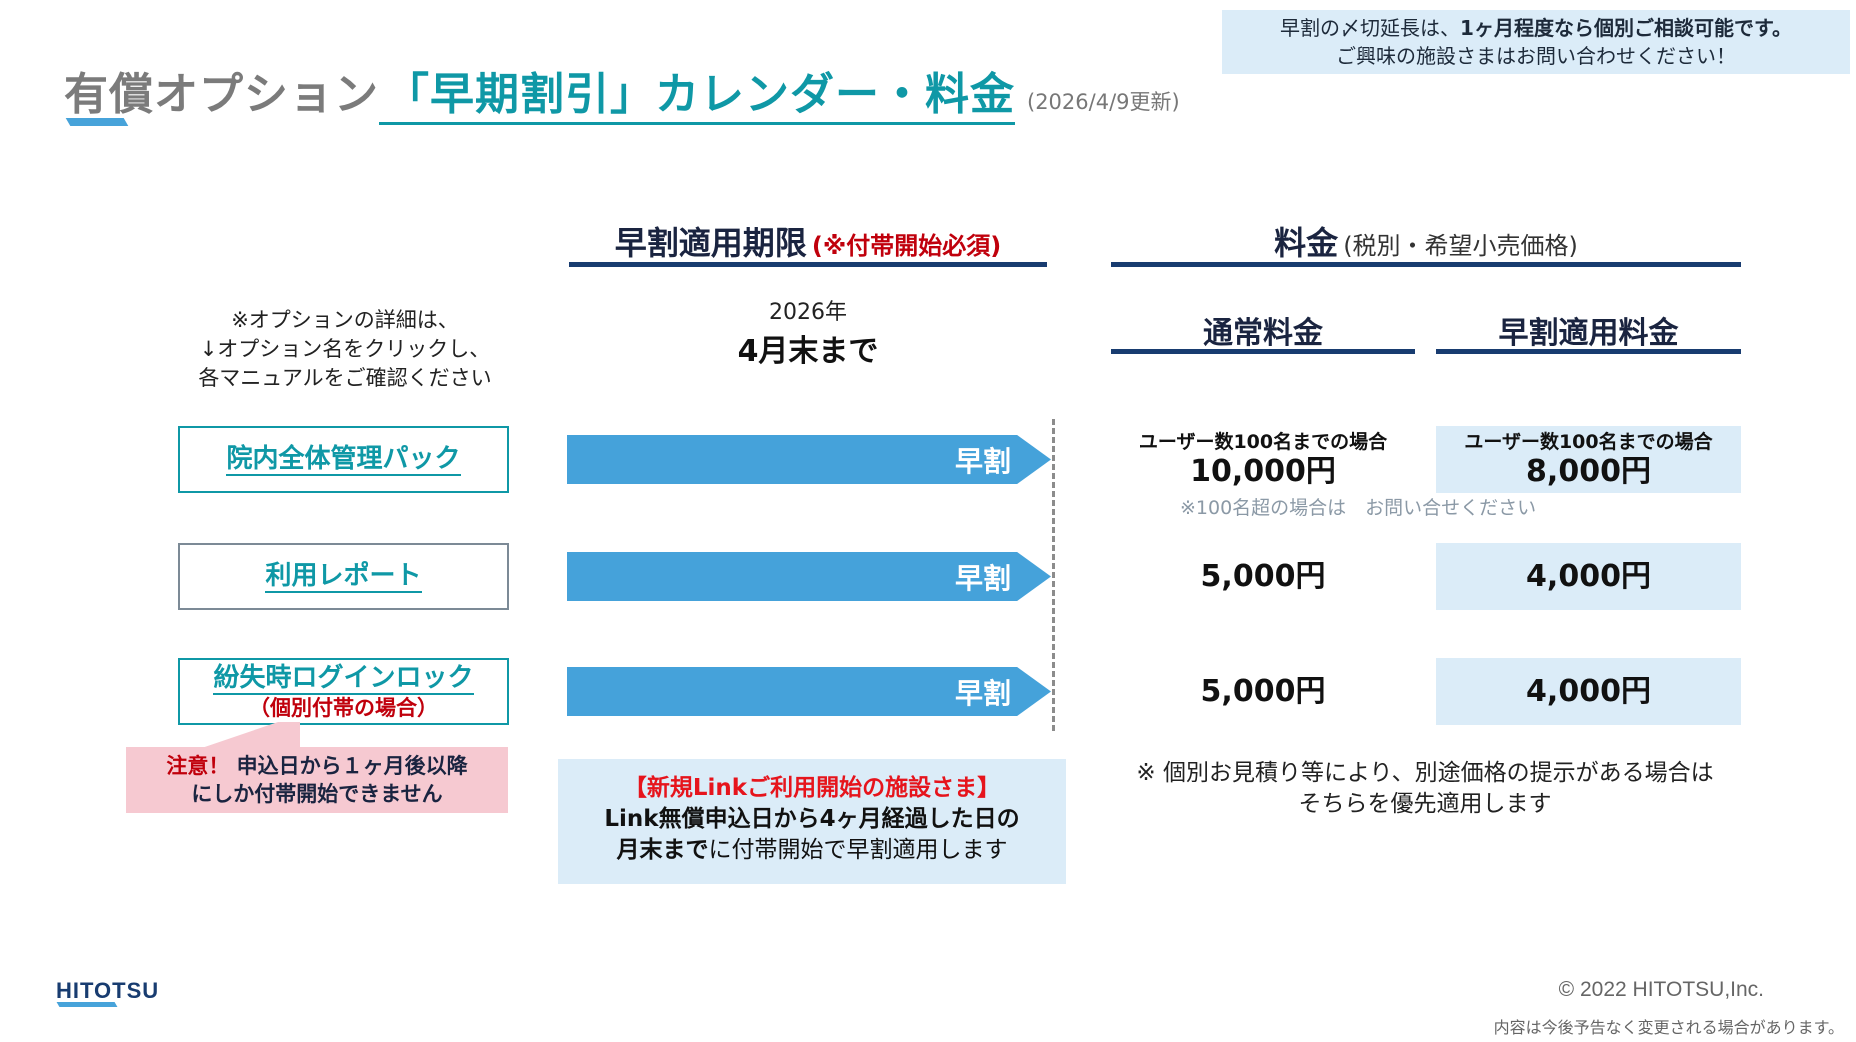 The image size is (1856, 1042). What do you see at coordinates (87, 1004) in the screenshot?
I see `logo-underline` at bounding box center [87, 1004].